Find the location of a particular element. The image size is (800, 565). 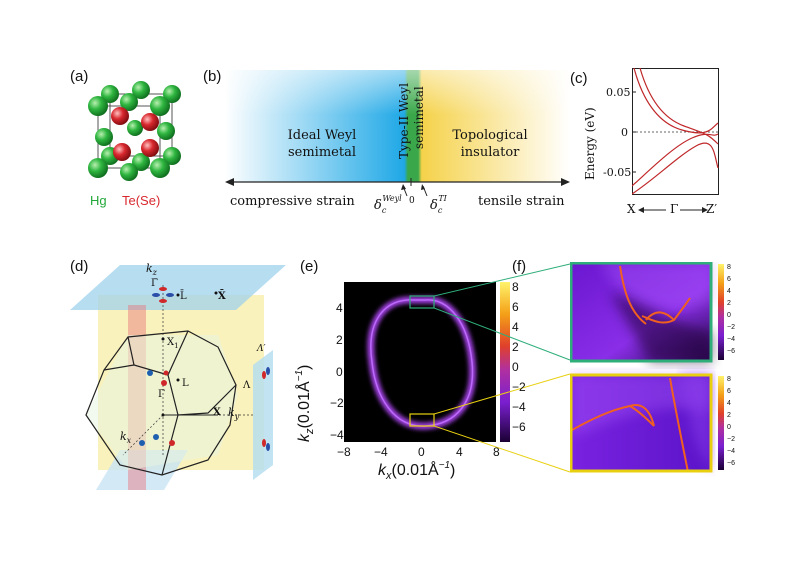

d-lbar: L̄ is located at coordinates (183, 296).